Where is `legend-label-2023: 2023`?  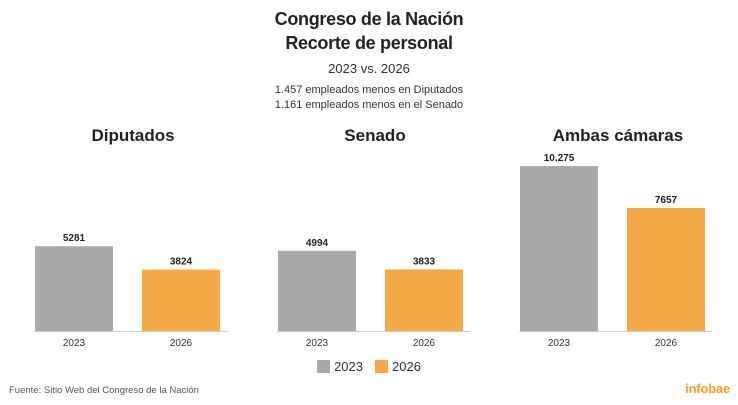
legend-label-2023: 2023 is located at coordinates (348, 366).